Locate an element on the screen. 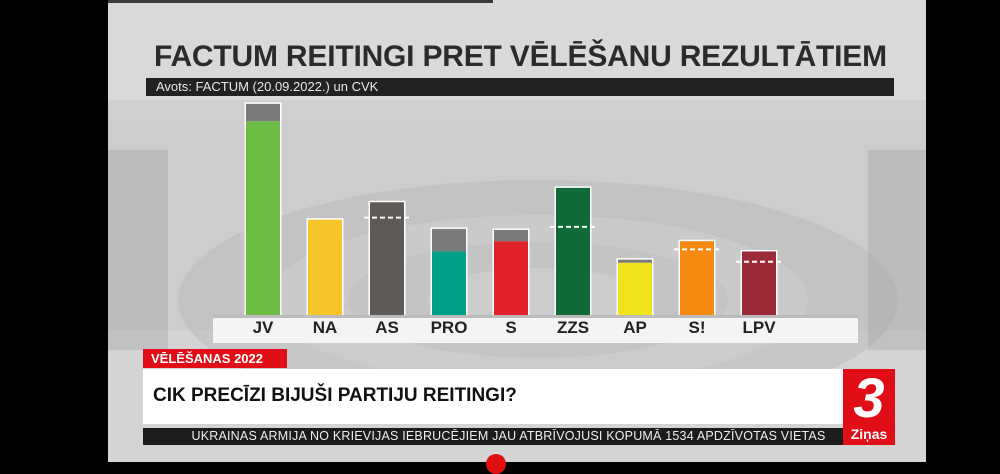 This screenshot has width=1000, height=474. category-label-jv: JV is located at coordinates (263, 327).